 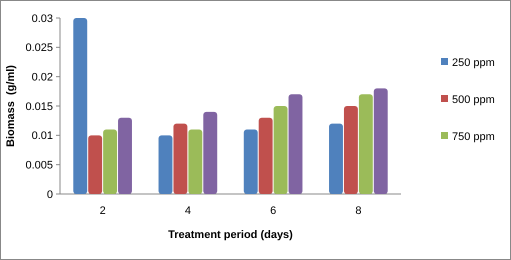 I want to click on y-tick-label: 0.015, so click(x=39, y=106).